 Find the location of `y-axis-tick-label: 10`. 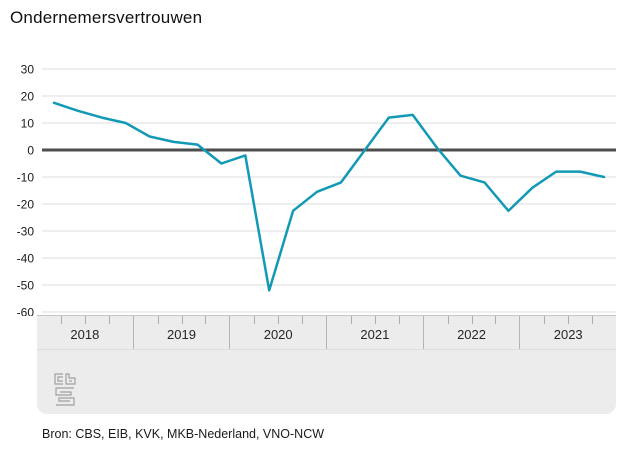

y-axis-tick-label: 10 is located at coordinates (28, 124).